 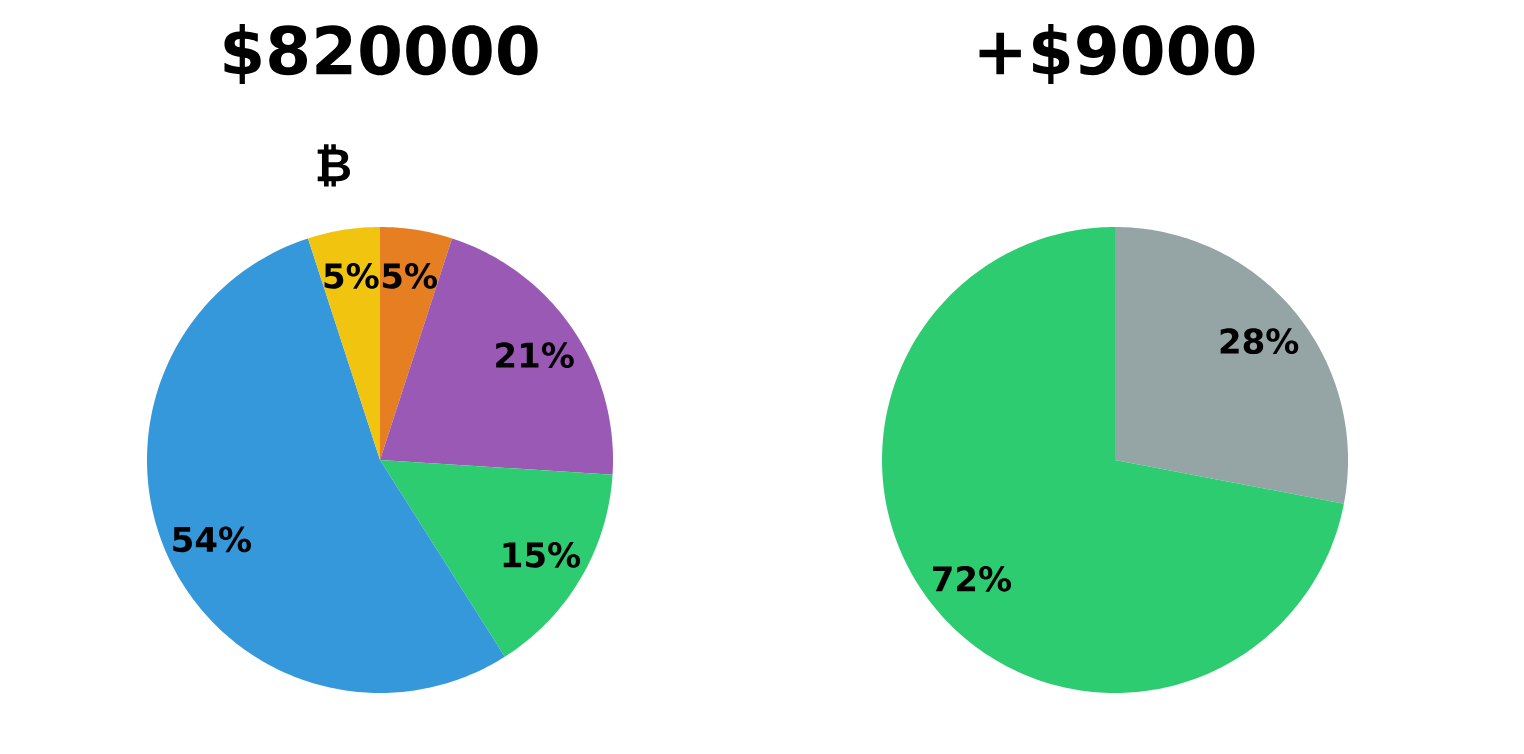 I want to click on data-label: 72%, so click(x=972, y=578).